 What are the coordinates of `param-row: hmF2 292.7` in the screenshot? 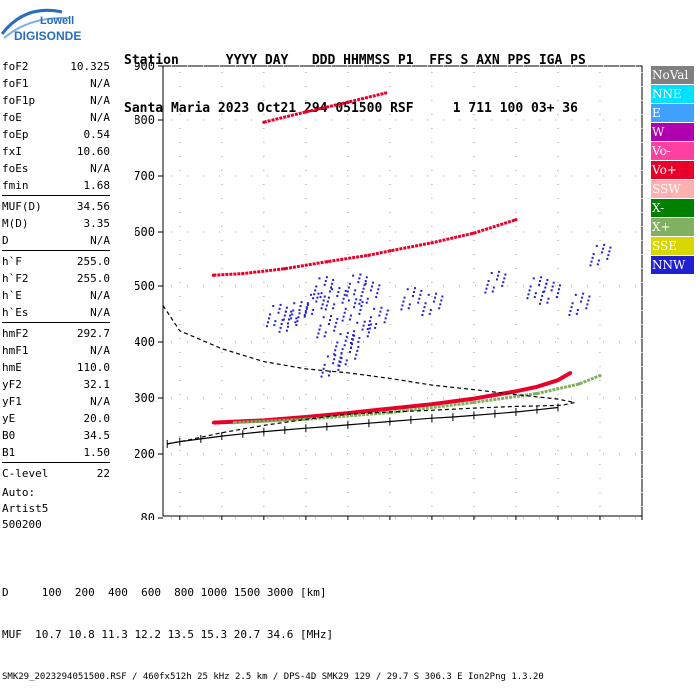 It's located at (56, 333).